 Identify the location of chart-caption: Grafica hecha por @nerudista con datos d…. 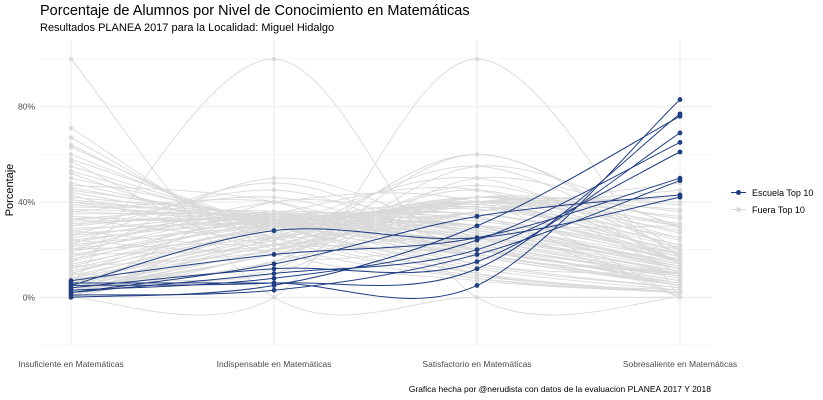
(559, 389).